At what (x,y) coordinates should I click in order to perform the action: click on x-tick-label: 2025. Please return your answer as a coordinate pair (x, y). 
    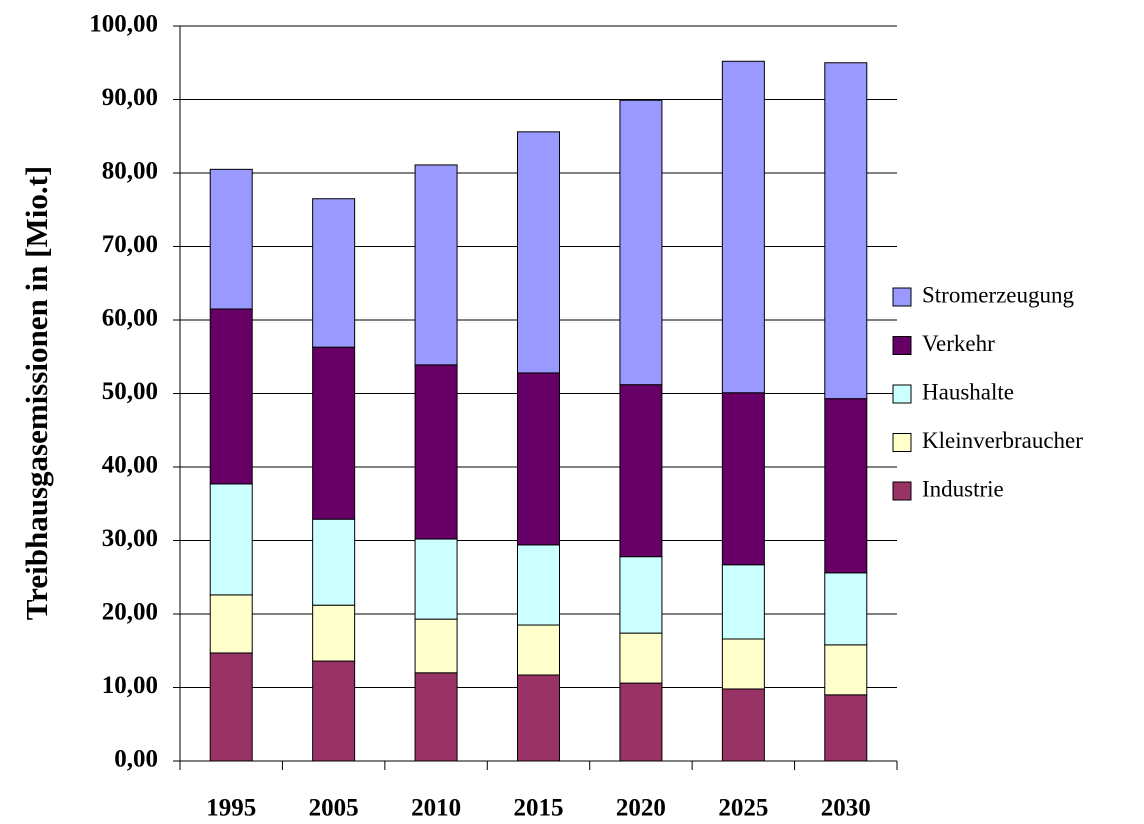
    Looking at the image, I should click on (743, 808).